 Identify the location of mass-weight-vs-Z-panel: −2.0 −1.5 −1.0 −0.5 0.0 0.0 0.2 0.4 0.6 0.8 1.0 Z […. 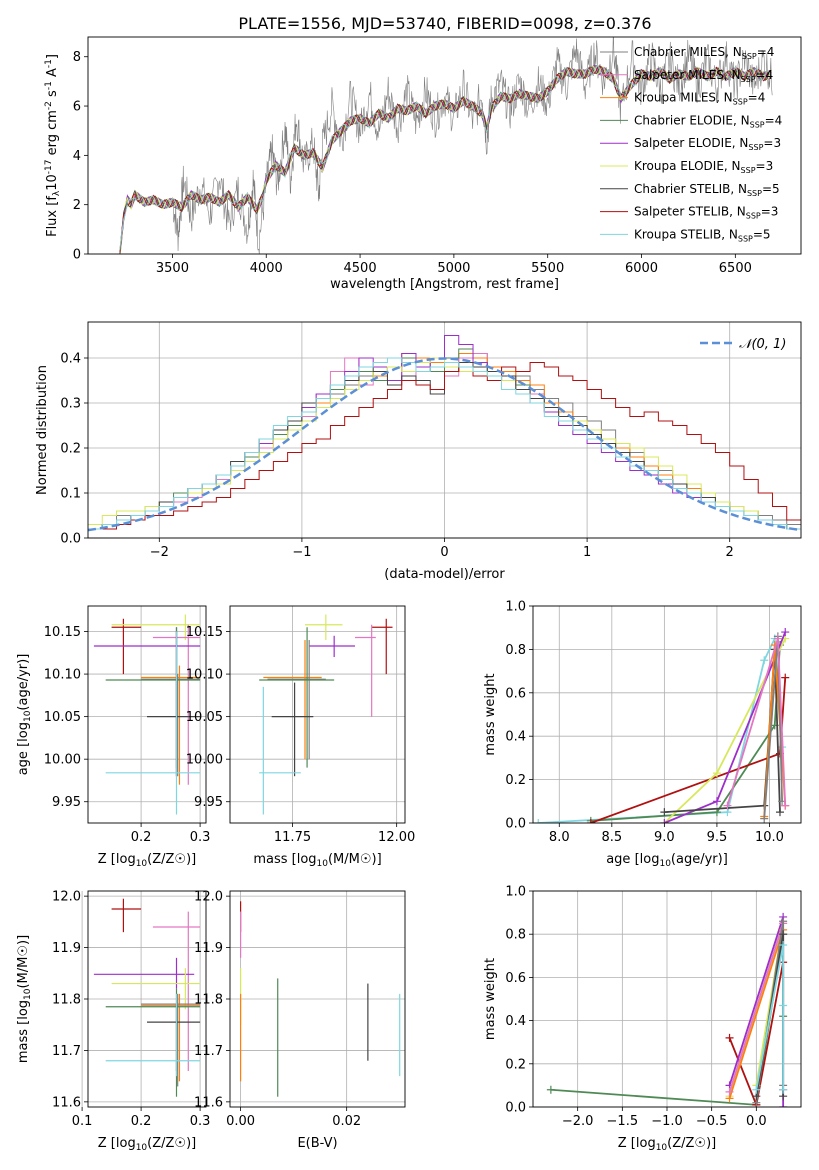
(642, 1019).